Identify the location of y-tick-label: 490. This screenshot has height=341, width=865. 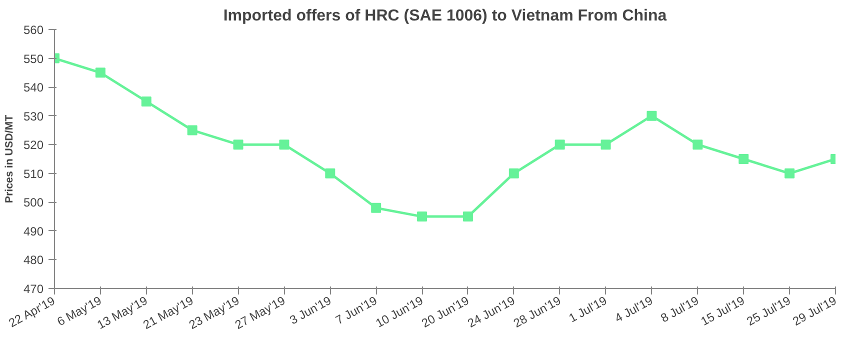
(33, 231).